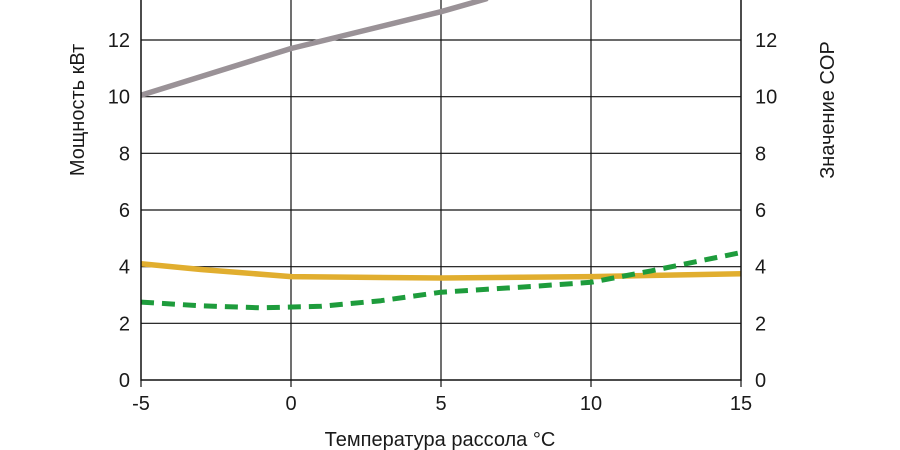 Image resolution: width=900 pixels, height=450 pixels. Describe the element at coordinates (591, 404) in the screenshot. I see `x-tick-label-10: 10` at that location.